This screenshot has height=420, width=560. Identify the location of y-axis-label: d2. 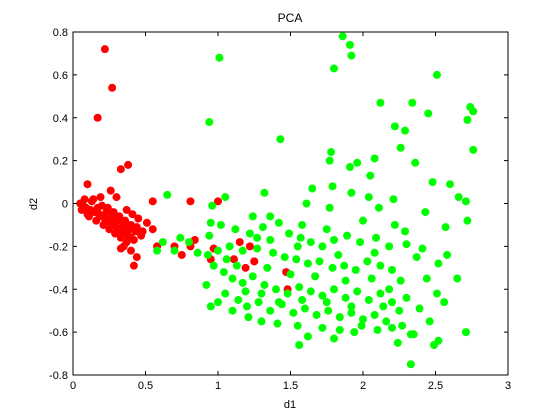
(34, 204).